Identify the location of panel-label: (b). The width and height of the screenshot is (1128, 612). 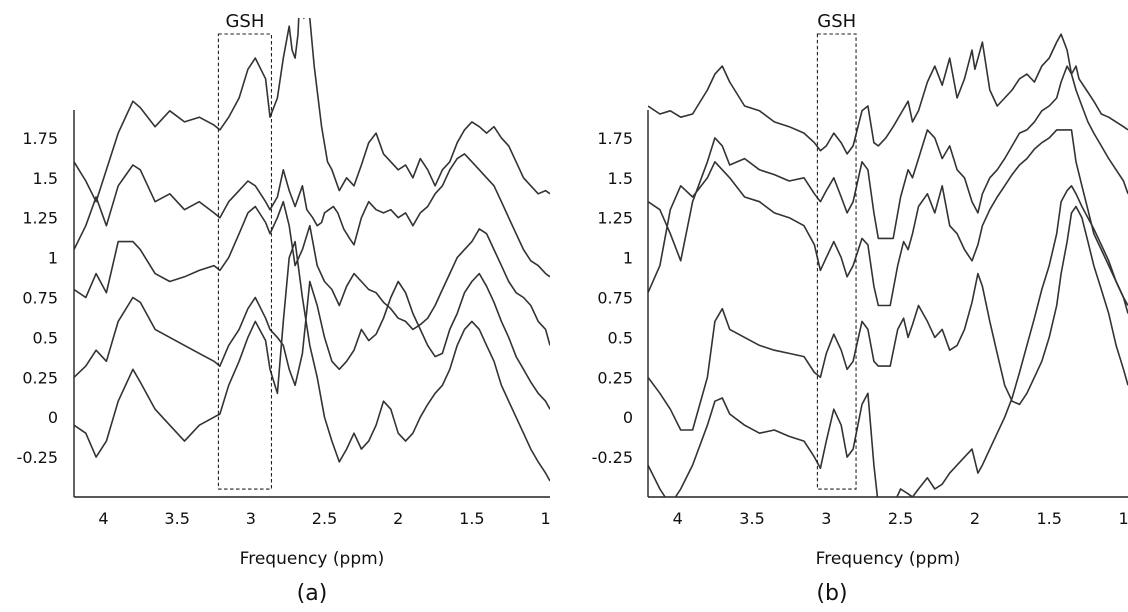
(831, 593).